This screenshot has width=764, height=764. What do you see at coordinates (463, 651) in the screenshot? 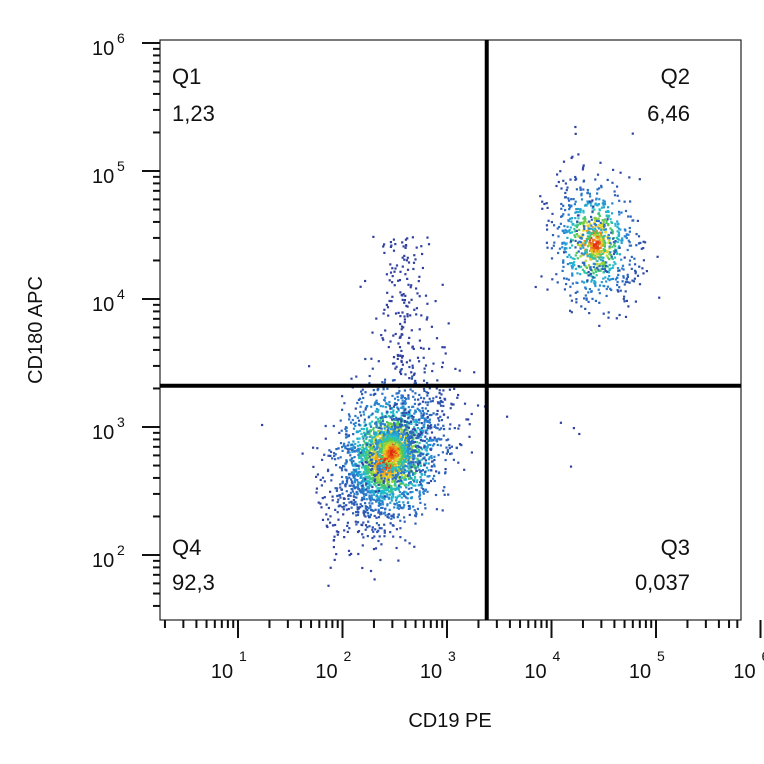
I see `x-axis: 101102103104105106` at bounding box center [463, 651].